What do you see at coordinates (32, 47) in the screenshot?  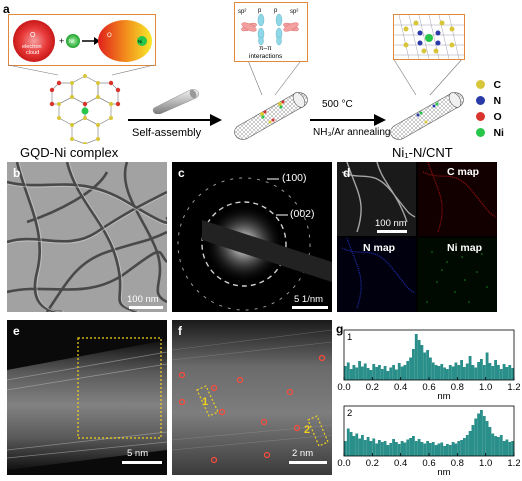 I see `electron-cloud-text-1: electron` at bounding box center [32, 47].